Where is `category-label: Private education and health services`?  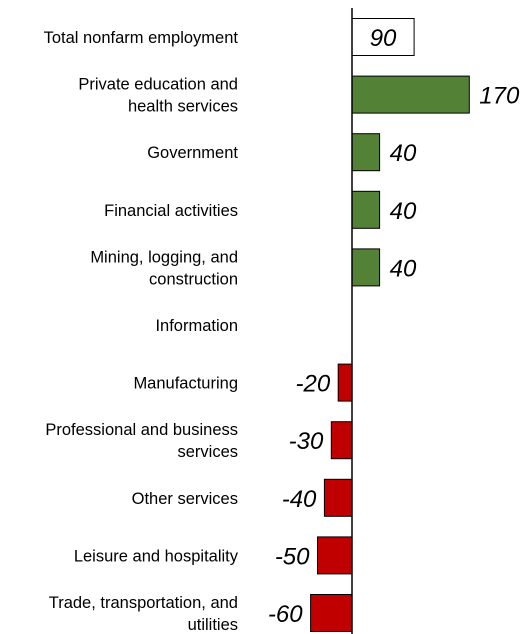
category-label: Private education and health services is located at coordinates (158, 96).